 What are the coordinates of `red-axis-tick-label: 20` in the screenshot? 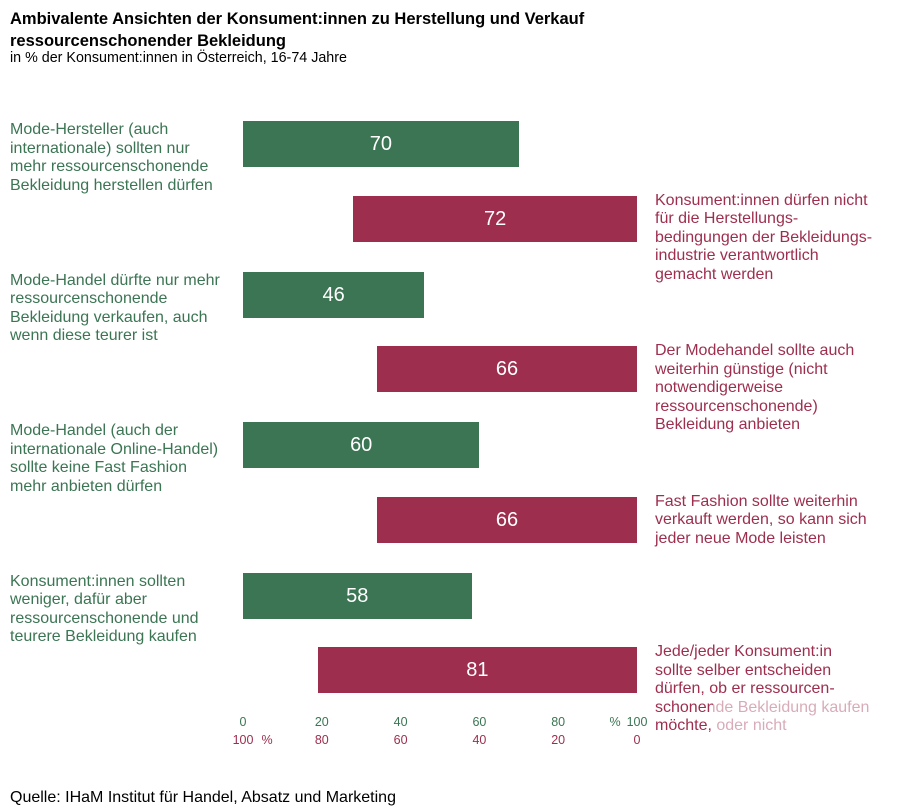 It's located at (558, 740).